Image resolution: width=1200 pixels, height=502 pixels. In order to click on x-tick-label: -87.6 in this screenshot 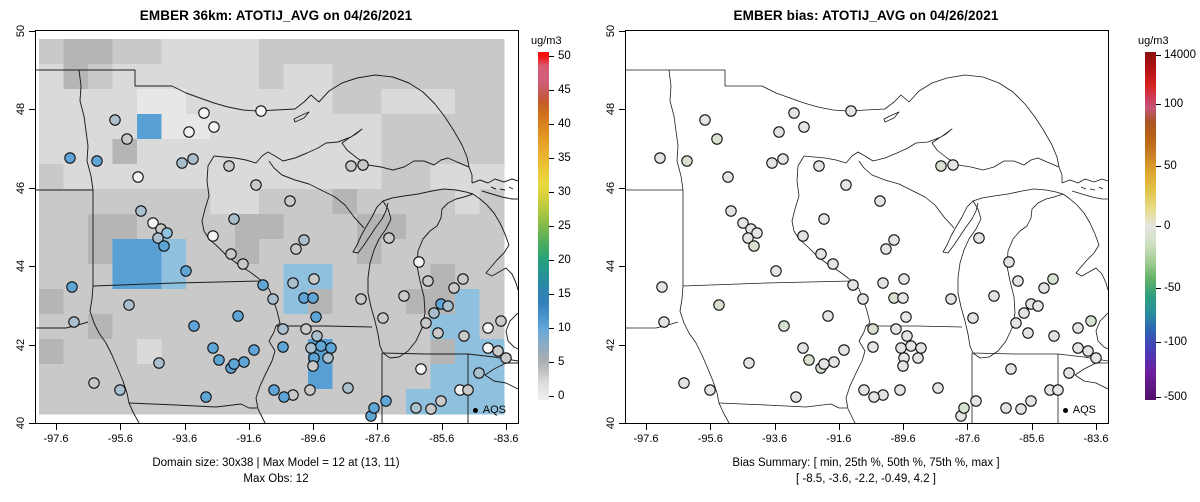, I will do `click(967, 439)`.